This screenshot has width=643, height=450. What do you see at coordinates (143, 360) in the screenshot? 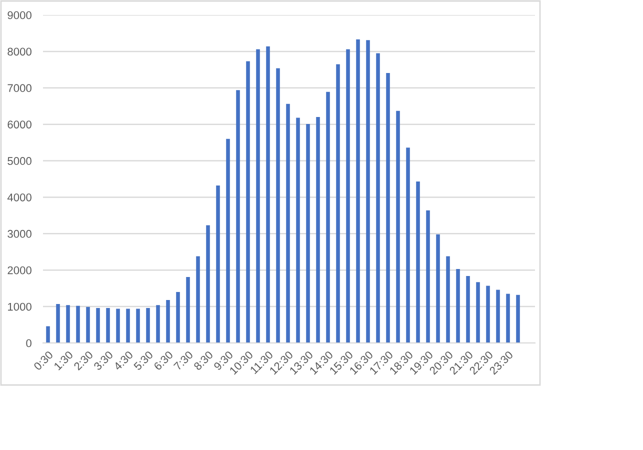
I see `x-tick-label: 5:30` at bounding box center [143, 360].